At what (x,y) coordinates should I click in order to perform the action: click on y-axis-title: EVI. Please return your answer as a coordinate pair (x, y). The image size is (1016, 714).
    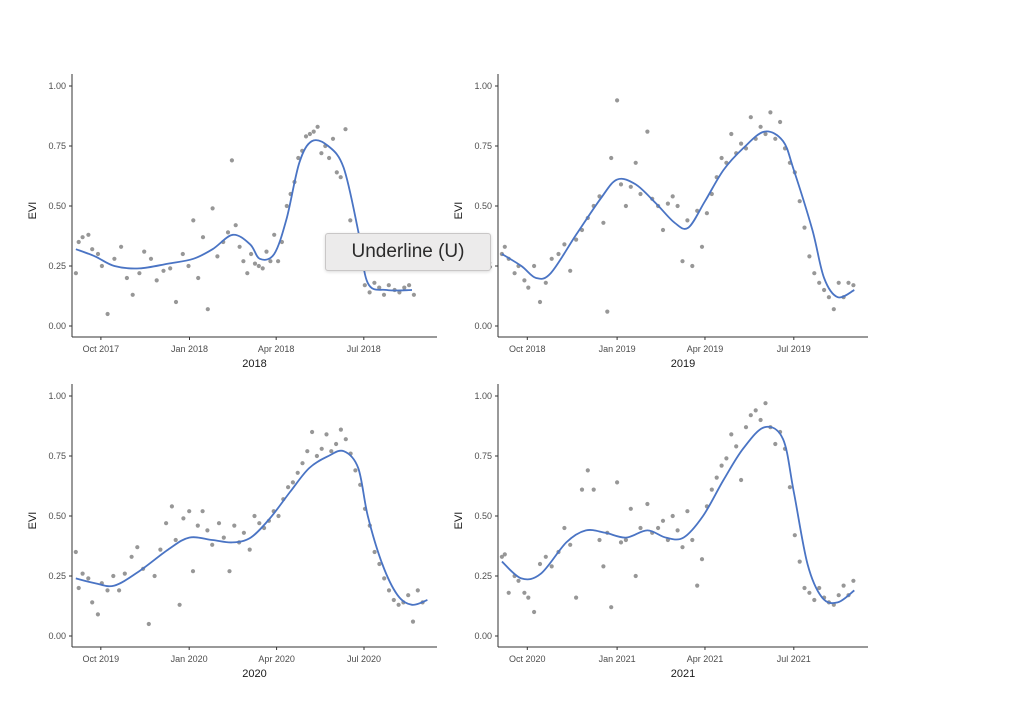
    Looking at the image, I should click on (459, 521).